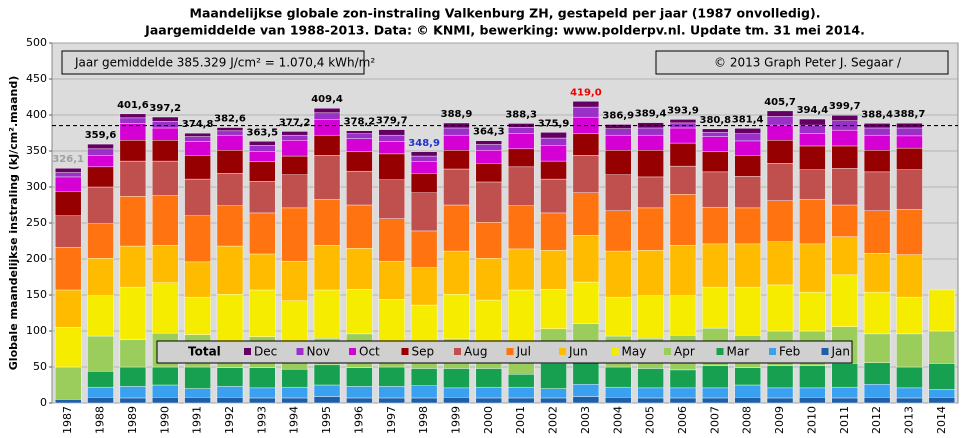  I want to click on total-label: 388,3, so click(521, 114).